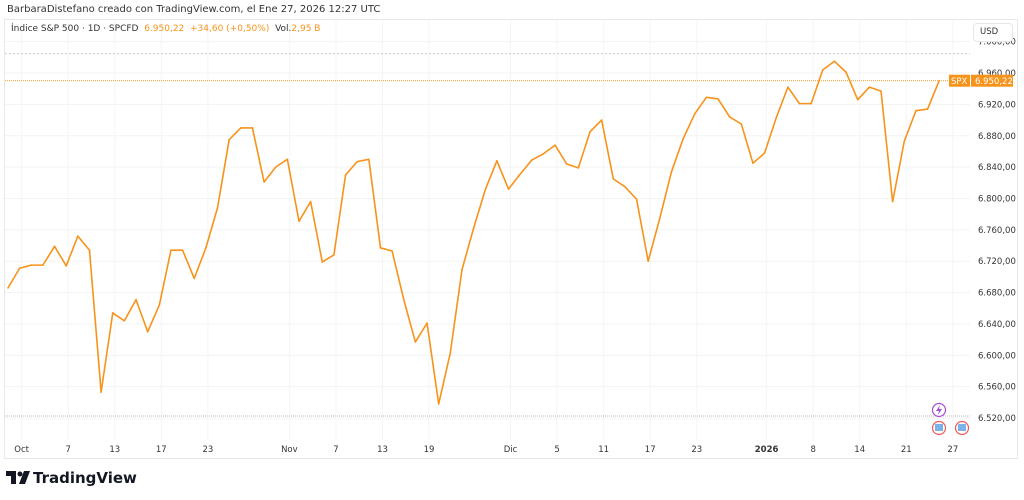 The height and width of the screenshot is (500, 1024). What do you see at coordinates (997, 356) in the screenshot?
I see `y-tick-label: 6.600,00` at bounding box center [997, 356].